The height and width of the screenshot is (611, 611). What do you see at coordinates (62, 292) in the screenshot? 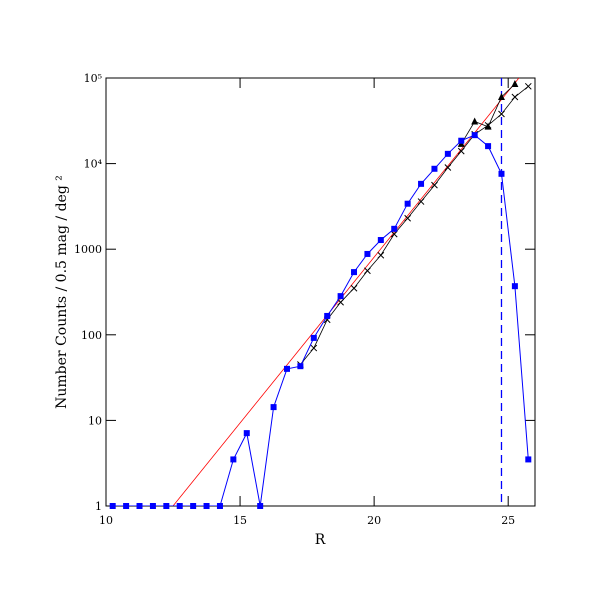
I see `y-axis-label: Number Counts / 0.5 mag / deg ²` at bounding box center [62, 292].